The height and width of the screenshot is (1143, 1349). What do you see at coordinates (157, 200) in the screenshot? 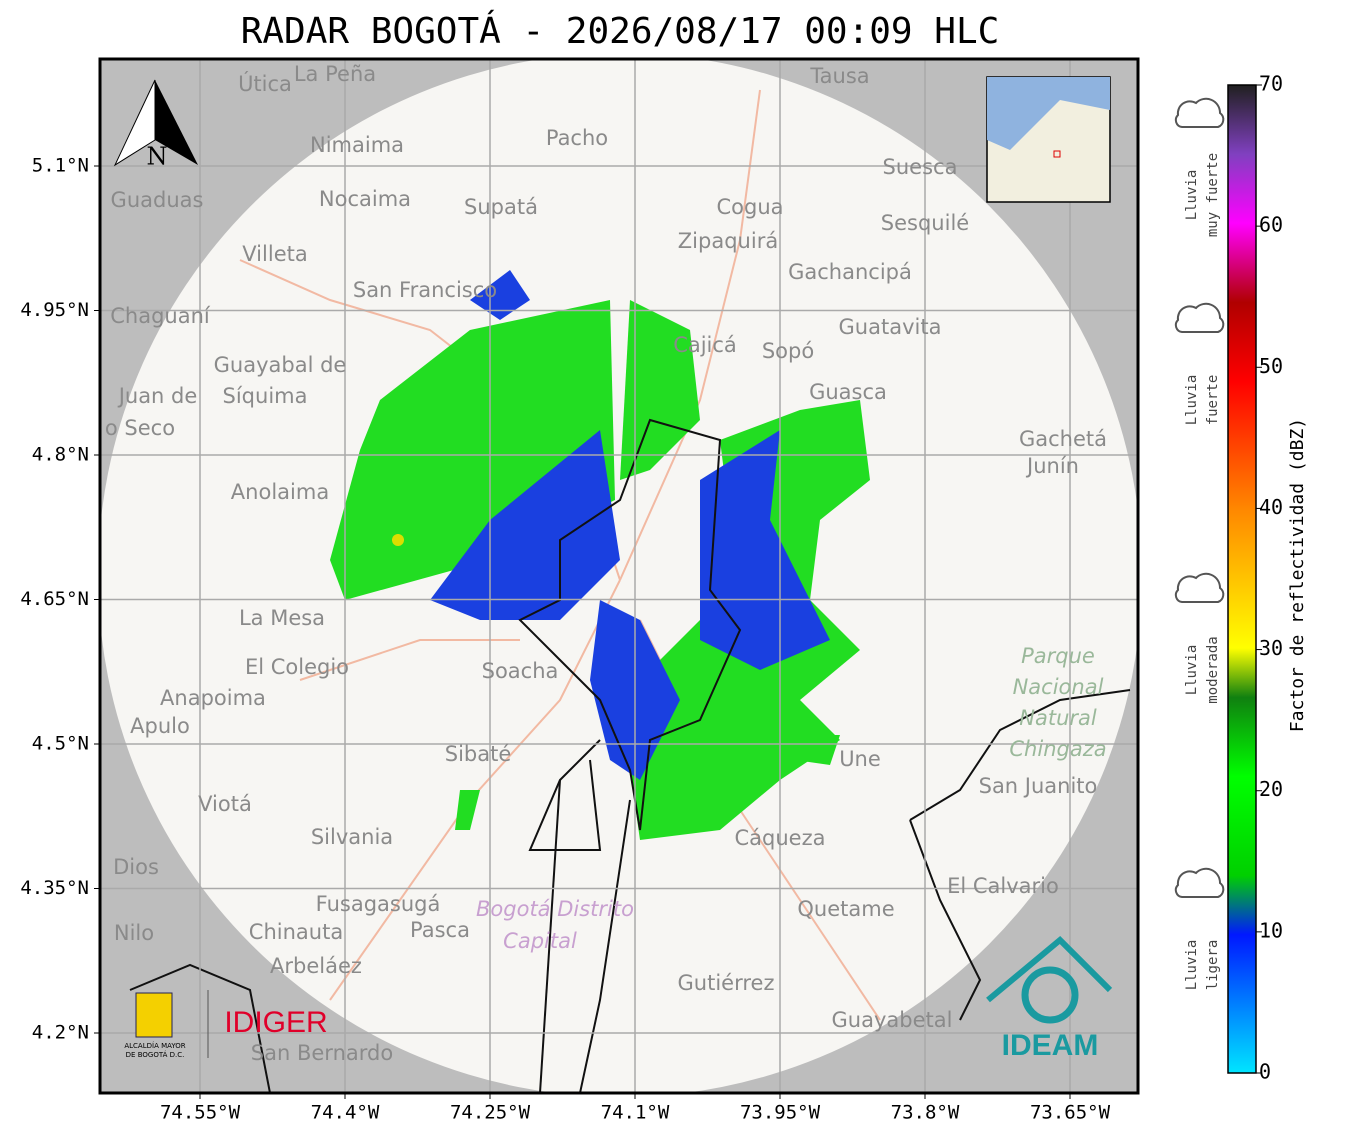
I see `place-name: Guaduas` at bounding box center [157, 200].